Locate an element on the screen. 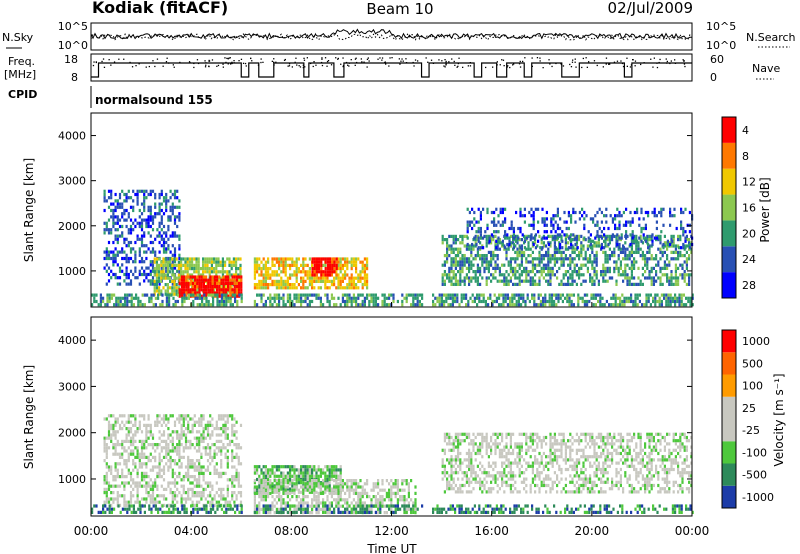 The width and height of the screenshot is (800, 554). station-title: Kodiak (fitACF) is located at coordinates (160, 8).